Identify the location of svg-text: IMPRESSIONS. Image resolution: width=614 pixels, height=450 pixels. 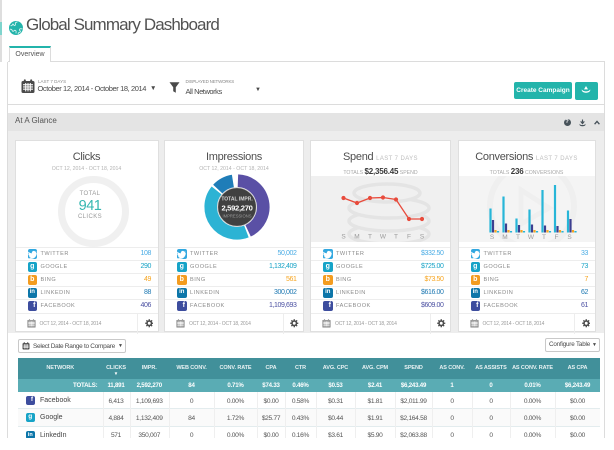
(236, 216).